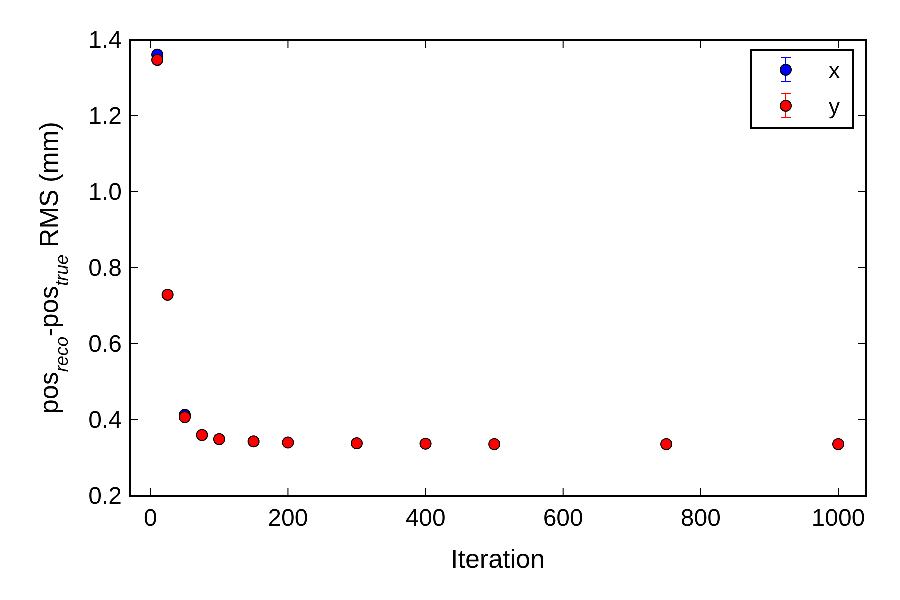 This screenshot has height=600, width=900. Describe the element at coordinates (105, 496) in the screenshot. I see `y-tick-label: 0.2` at that location.